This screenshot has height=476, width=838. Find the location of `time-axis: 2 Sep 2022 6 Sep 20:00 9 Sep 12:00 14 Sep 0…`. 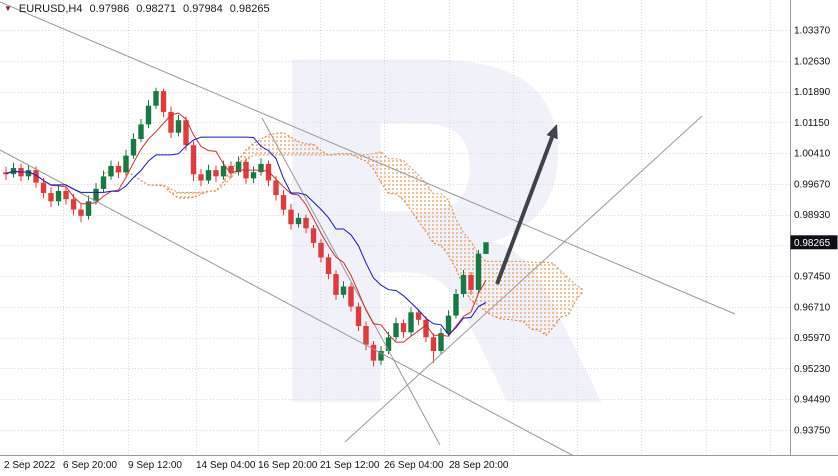

time-axis: 2 Sep 2022 6 Sep 20:00 9 Sep 12:00 14 Sep 0… is located at coordinates (419, 465).